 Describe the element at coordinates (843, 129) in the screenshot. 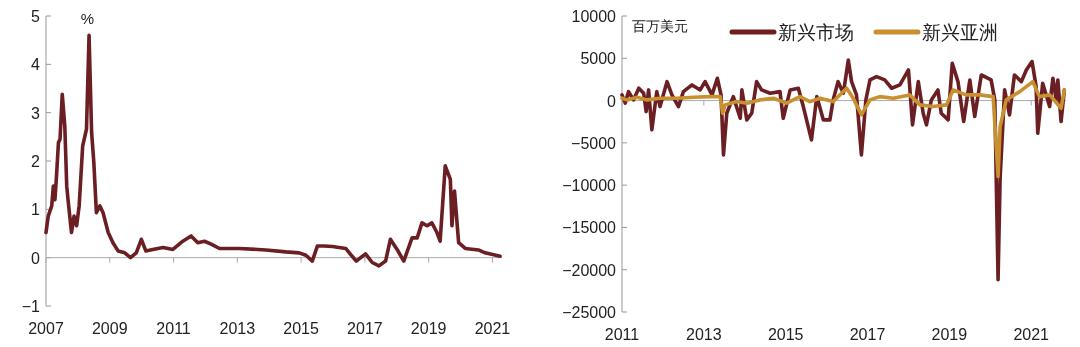

I see `line-series` at that location.